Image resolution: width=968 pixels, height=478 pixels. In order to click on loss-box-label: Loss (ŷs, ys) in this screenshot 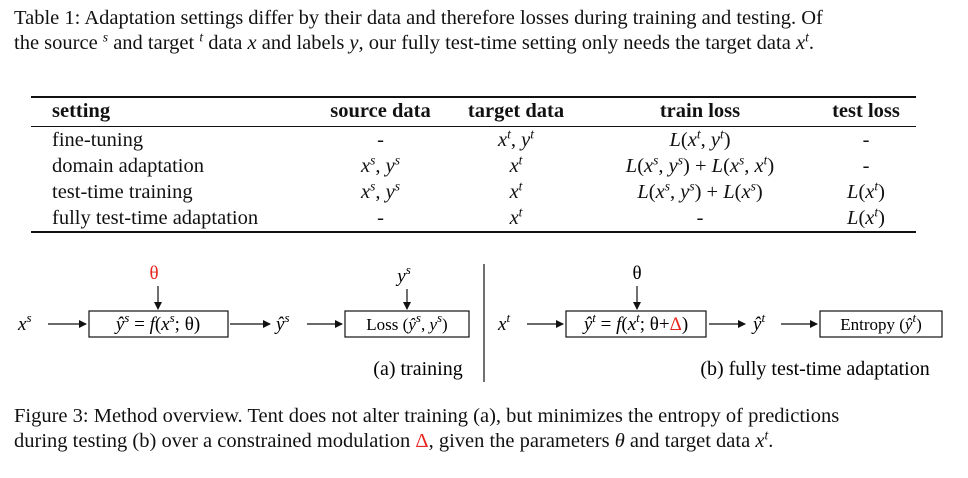, I will do `click(406, 322)`.